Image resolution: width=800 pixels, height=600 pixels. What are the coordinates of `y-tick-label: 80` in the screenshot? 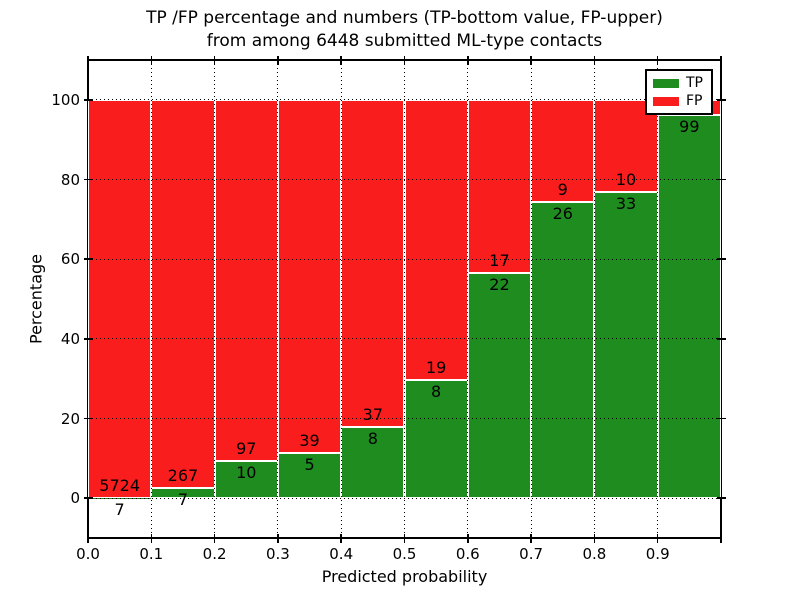 It's located at (70, 179).